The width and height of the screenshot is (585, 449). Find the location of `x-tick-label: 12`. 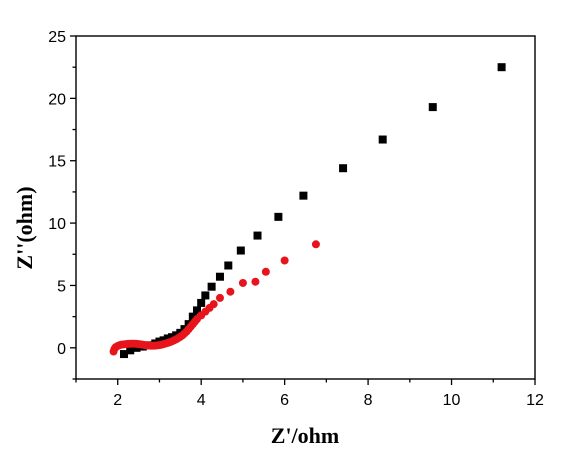

x-tick-label: 12 is located at coordinates (535, 400).